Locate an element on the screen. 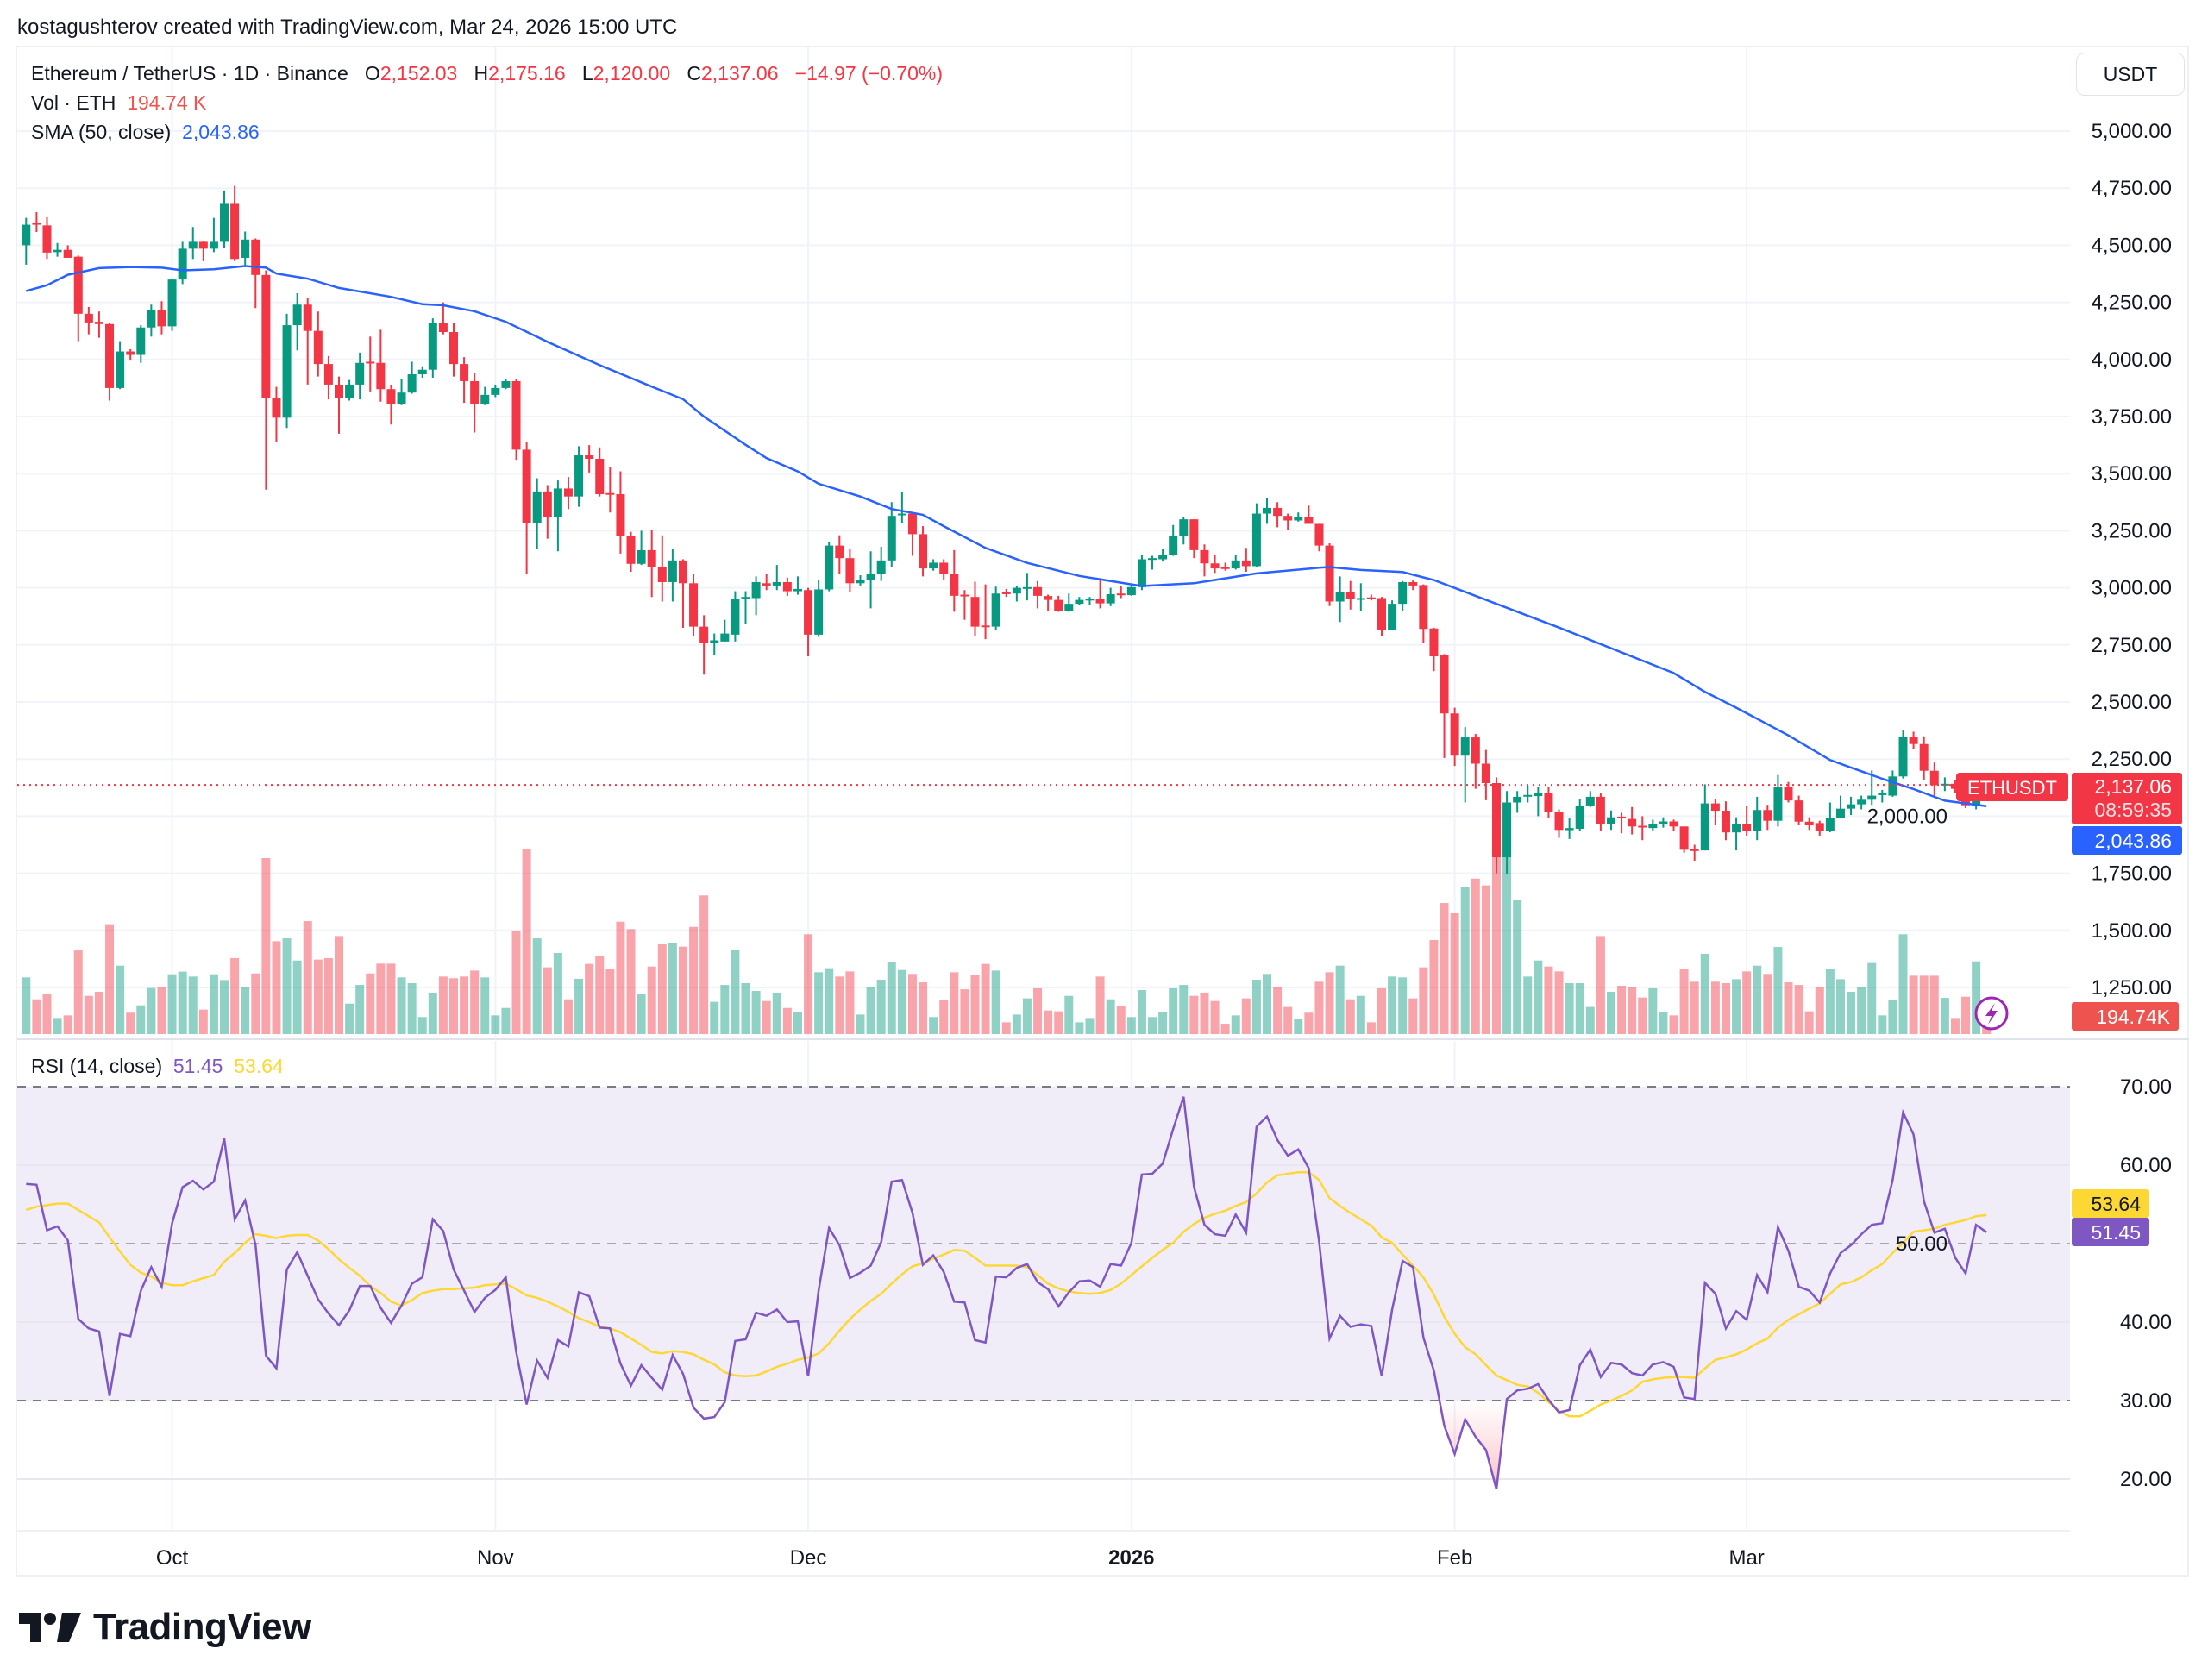  currency-button: USDT is located at coordinates (2130, 74).